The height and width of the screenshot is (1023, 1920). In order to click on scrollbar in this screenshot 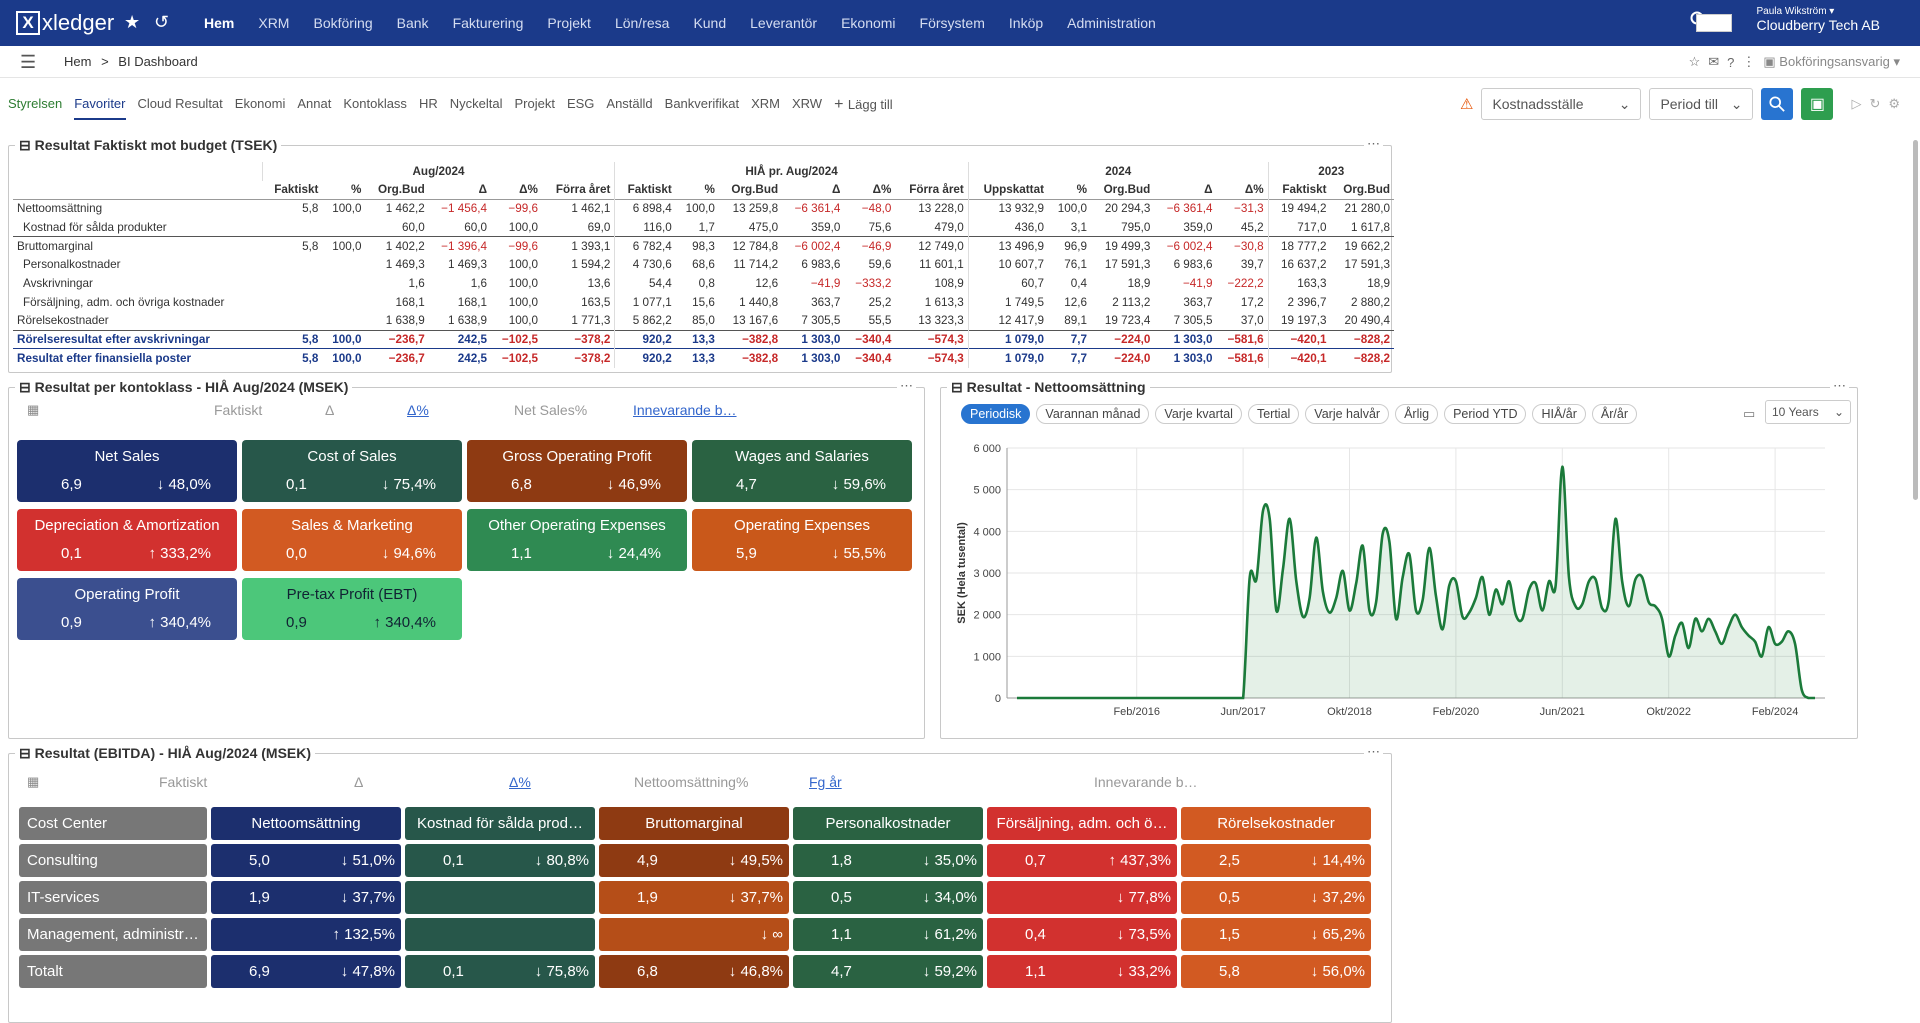, I will do `click(1915, 320)`.